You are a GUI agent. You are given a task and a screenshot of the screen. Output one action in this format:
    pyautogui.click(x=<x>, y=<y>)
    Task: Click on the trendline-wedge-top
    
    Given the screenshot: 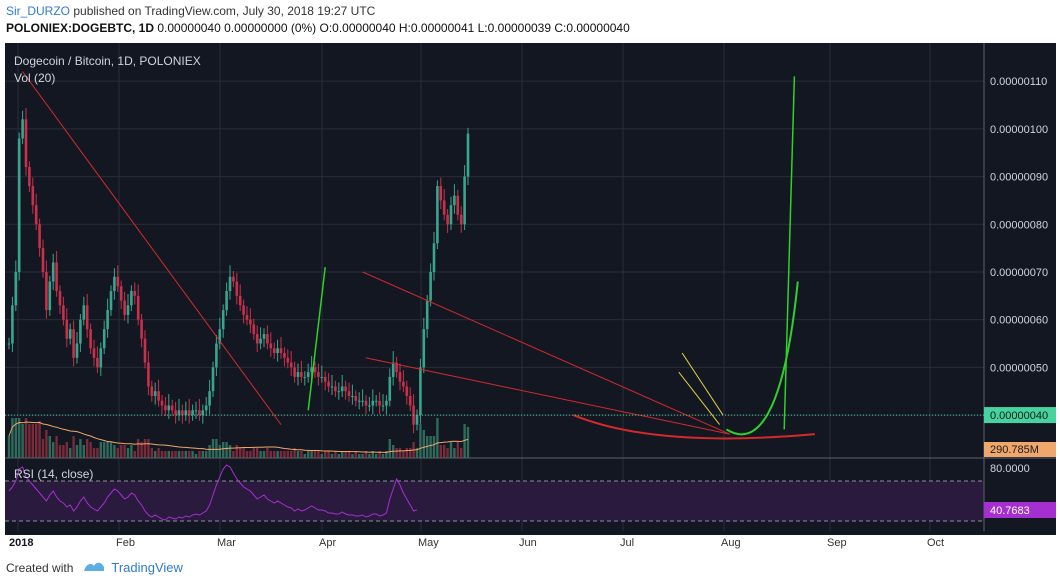 What is the action you would take?
    pyautogui.click(x=546, y=353)
    